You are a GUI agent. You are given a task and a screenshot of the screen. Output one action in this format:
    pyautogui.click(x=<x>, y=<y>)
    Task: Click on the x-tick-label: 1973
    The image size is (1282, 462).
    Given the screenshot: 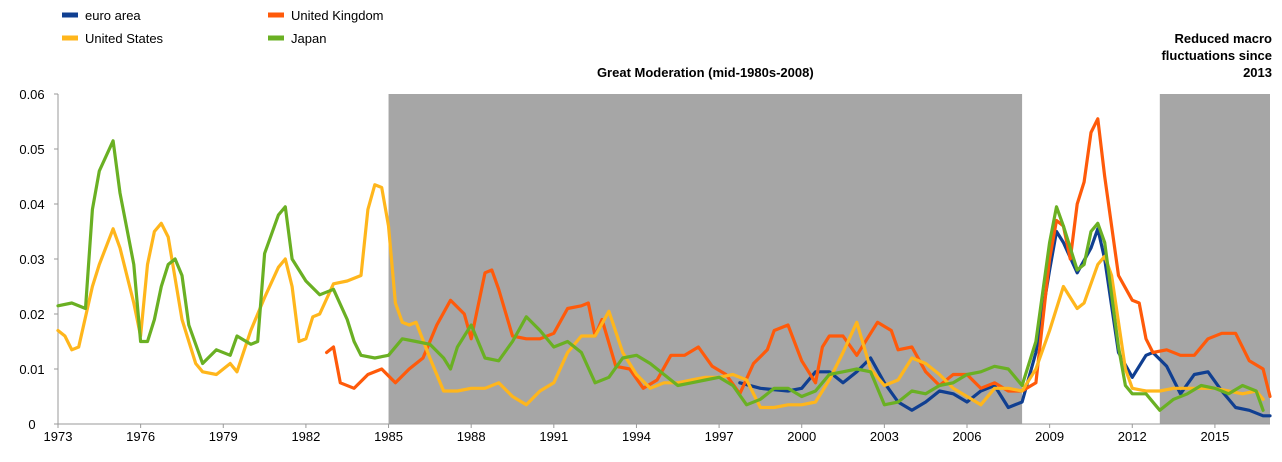 What is the action you would take?
    pyautogui.click(x=58, y=436)
    